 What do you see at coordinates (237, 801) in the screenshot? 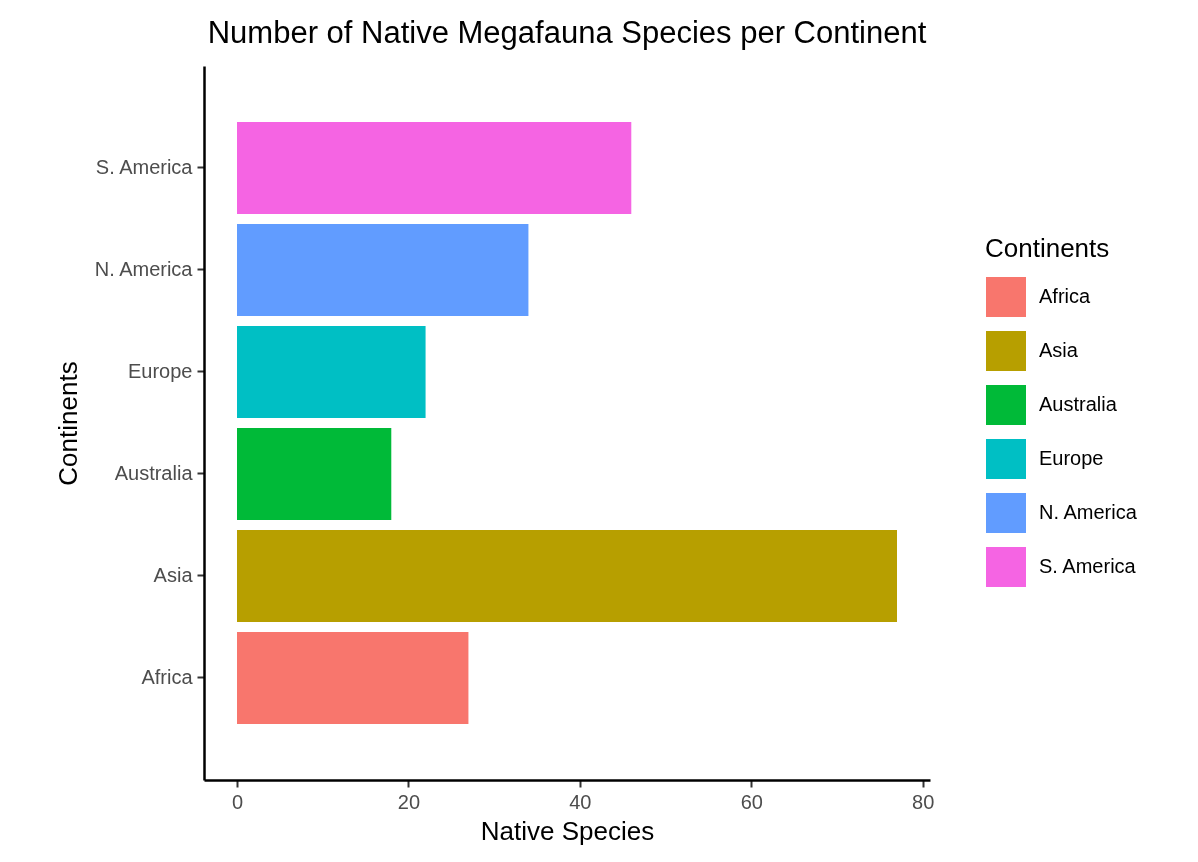
I see `x-tick-label: 0` at bounding box center [237, 801].